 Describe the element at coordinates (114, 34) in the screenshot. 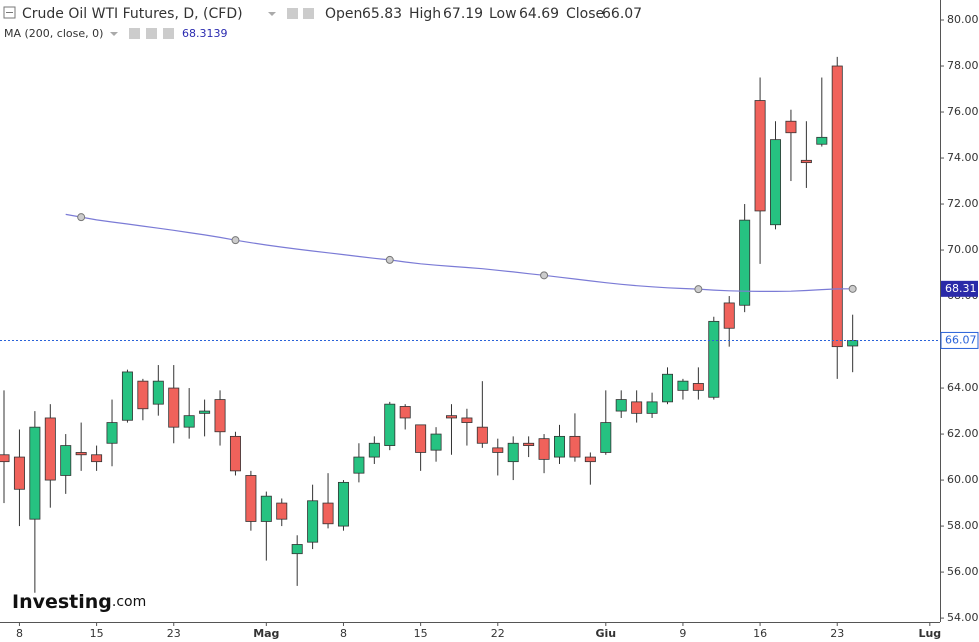

I see `ma-dropdown` at that location.